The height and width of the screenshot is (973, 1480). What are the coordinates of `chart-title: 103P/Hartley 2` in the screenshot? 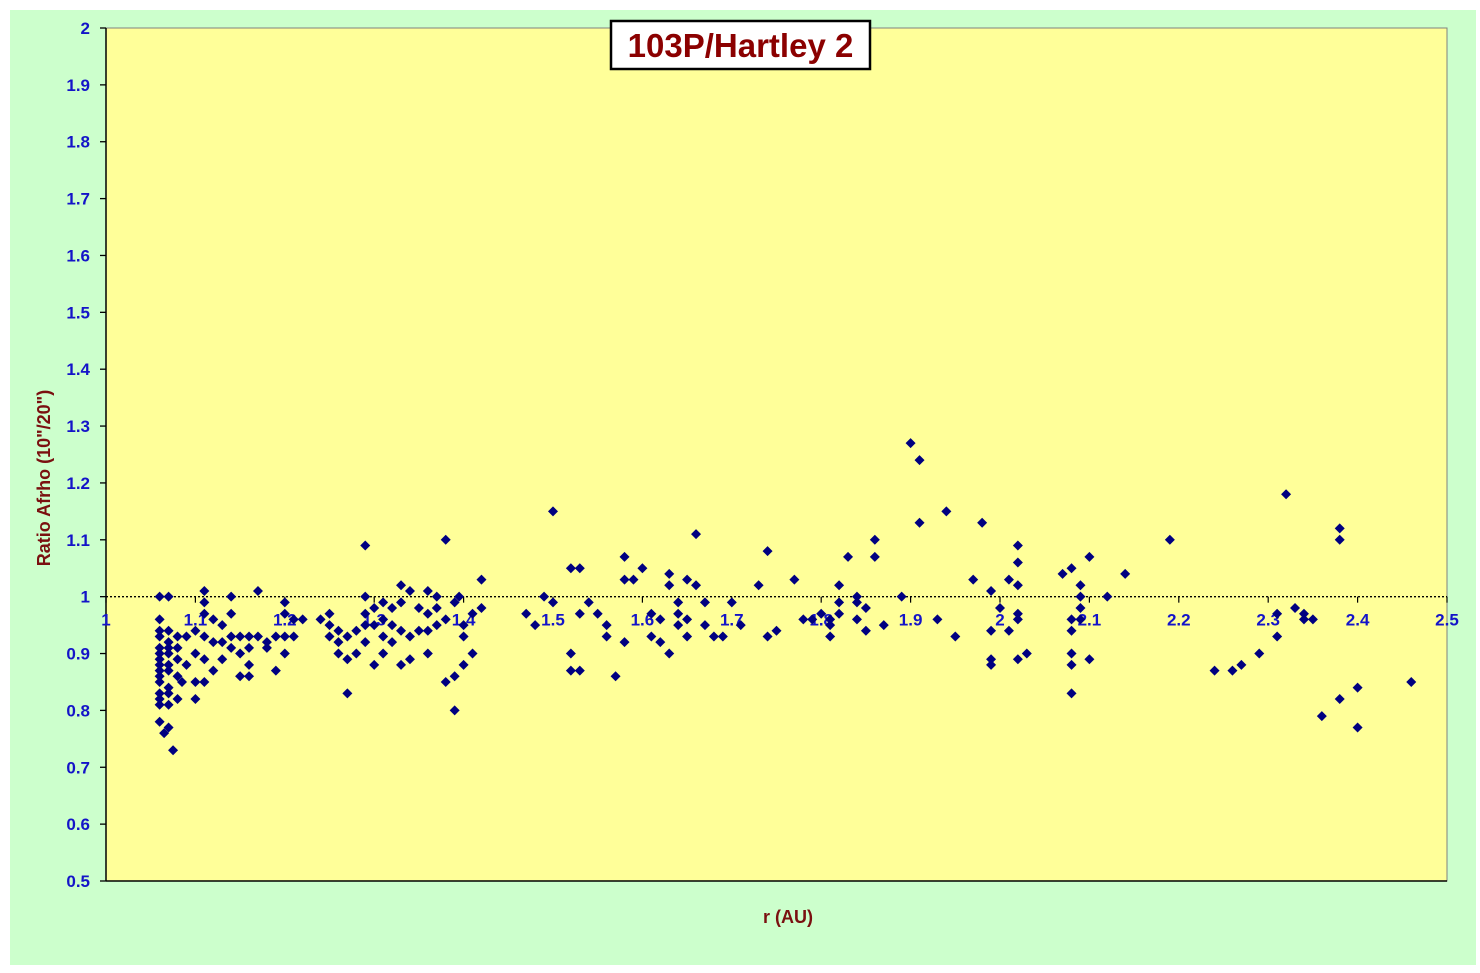 It's located at (741, 45).